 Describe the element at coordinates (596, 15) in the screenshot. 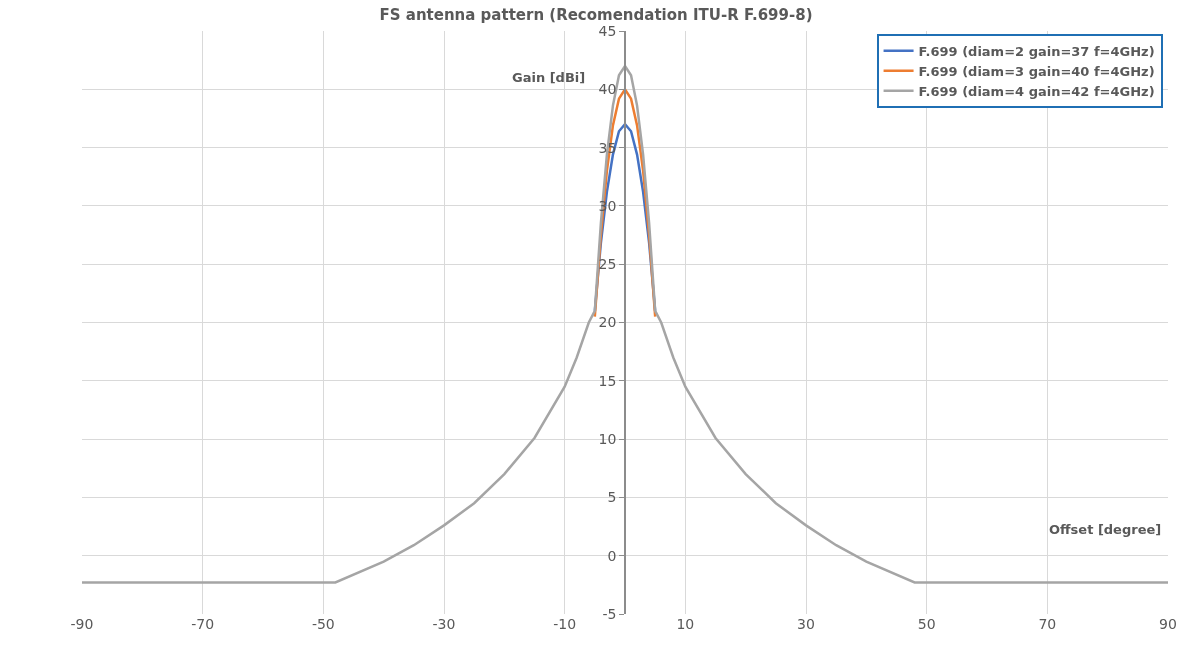

I see `chart-title: FS antenna pattern (Recomendation ITU-R F.699-8)` at that location.